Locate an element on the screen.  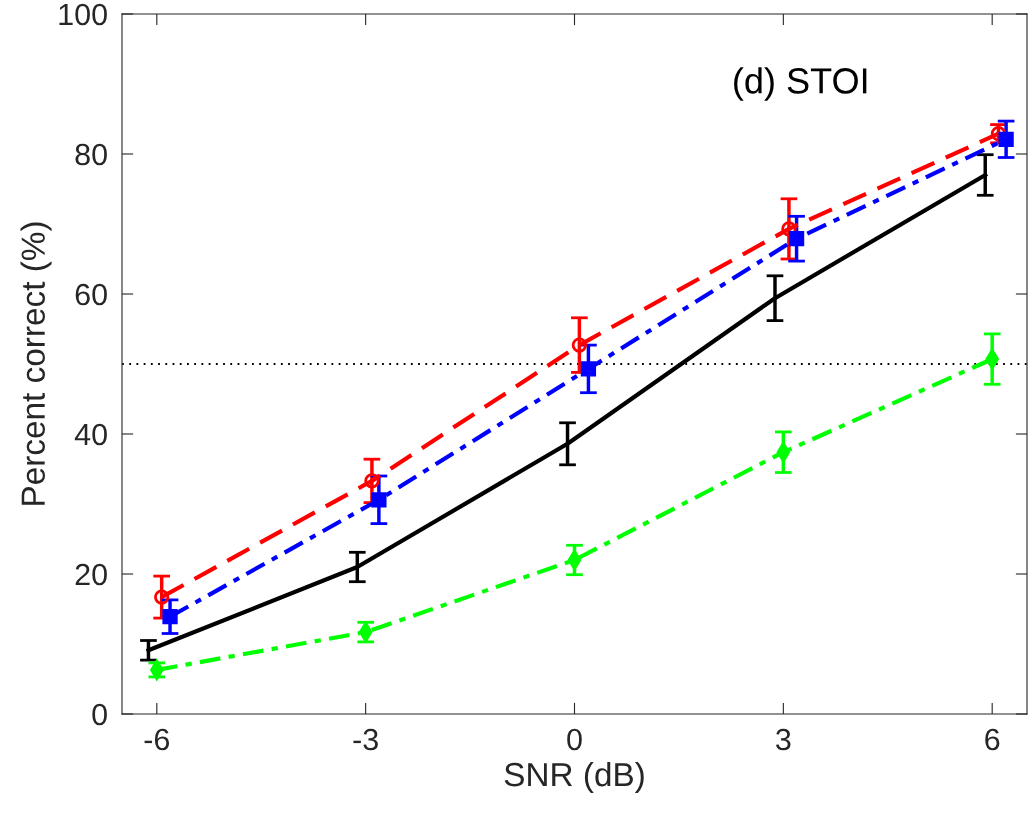
x-tick-label: 6 is located at coordinates (992, 739).